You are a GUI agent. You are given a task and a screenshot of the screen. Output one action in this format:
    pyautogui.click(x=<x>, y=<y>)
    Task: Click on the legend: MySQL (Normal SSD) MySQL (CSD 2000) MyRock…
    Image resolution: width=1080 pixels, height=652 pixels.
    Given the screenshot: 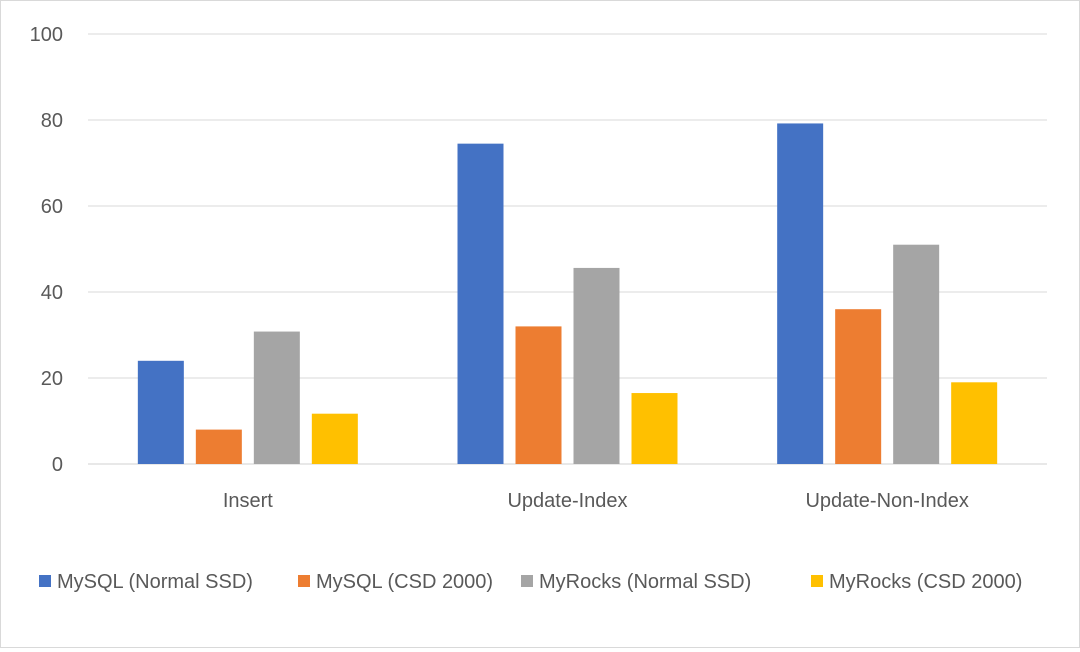 What is the action you would take?
    pyautogui.click(x=530, y=582)
    